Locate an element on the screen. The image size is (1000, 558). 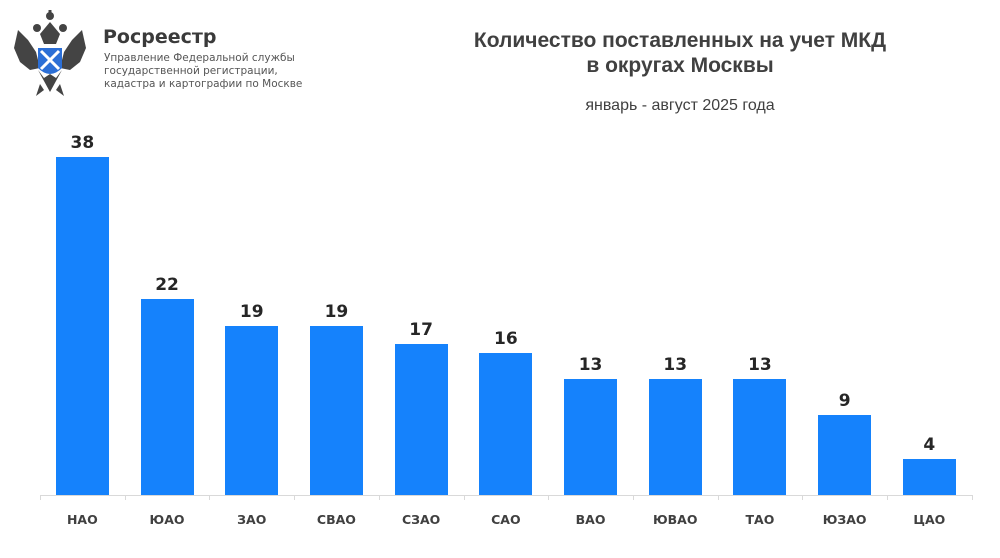
bar-ТАО is located at coordinates (760, 437).